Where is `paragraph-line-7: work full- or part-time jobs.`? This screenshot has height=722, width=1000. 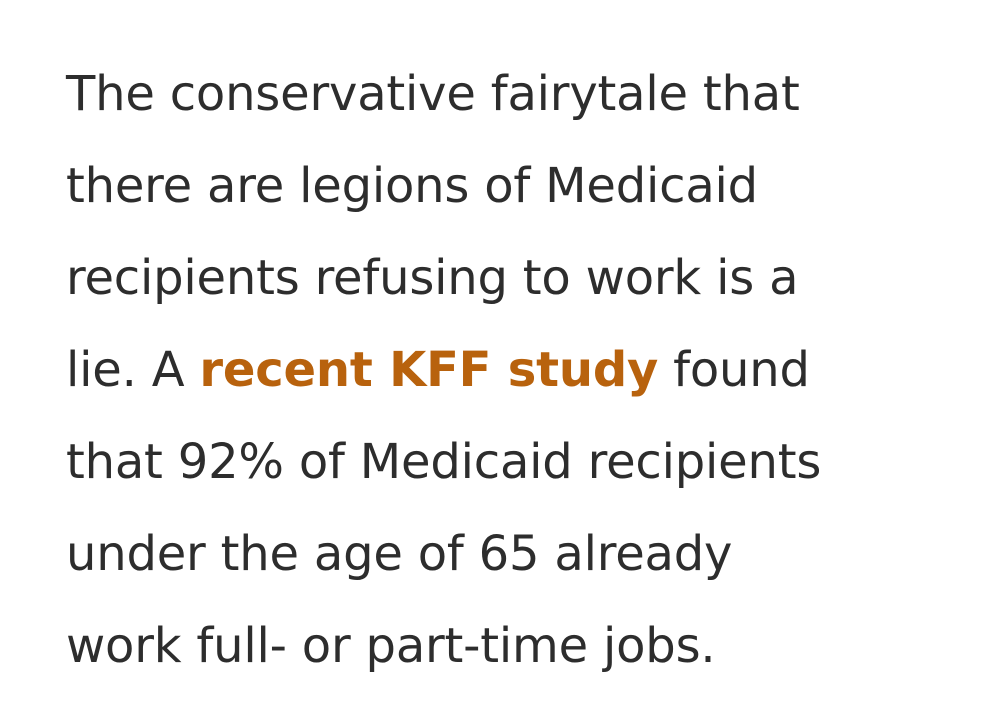 paragraph-line-7: work full- or part-time jobs. is located at coordinates (391, 646).